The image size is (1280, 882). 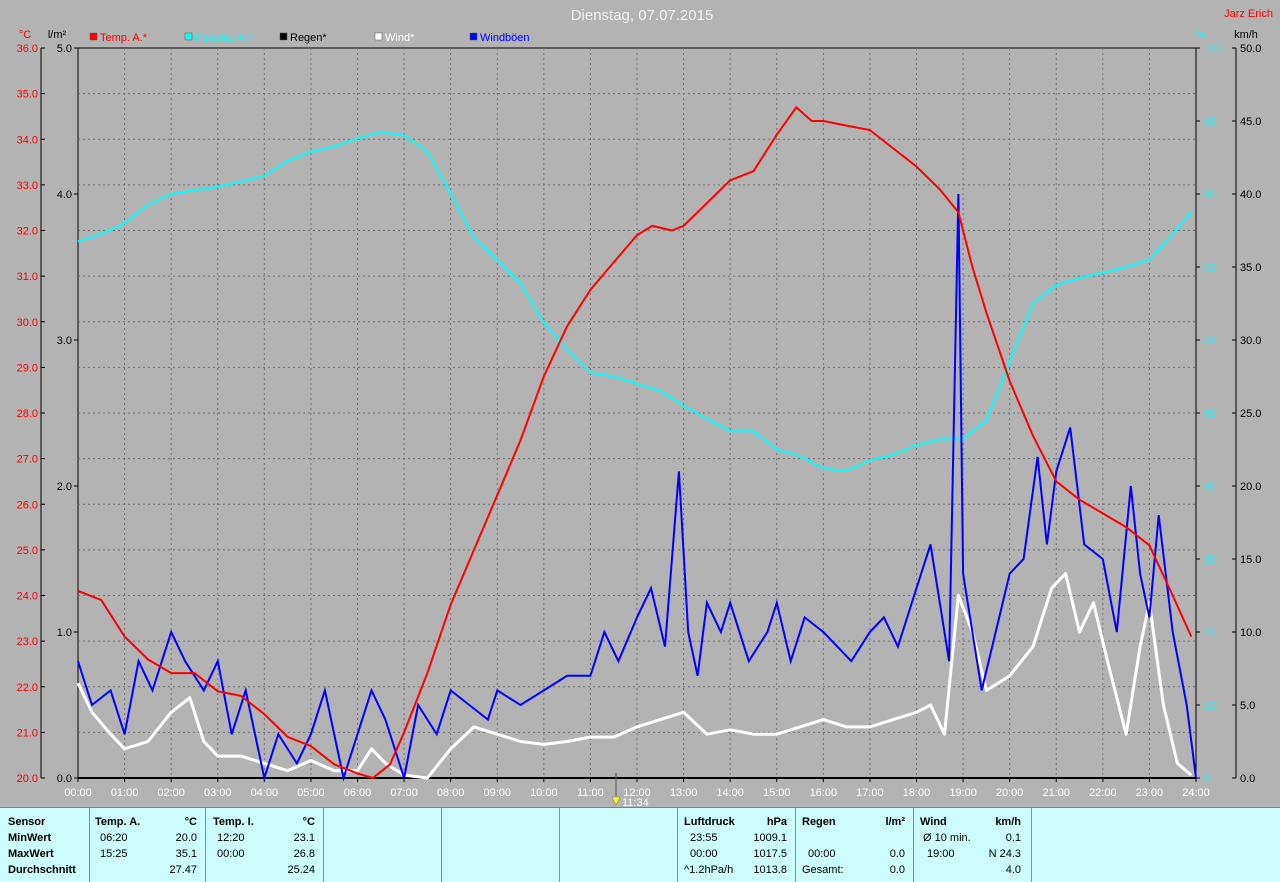 I want to click on time-tick-label: 10:00, so click(x=544, y=793).